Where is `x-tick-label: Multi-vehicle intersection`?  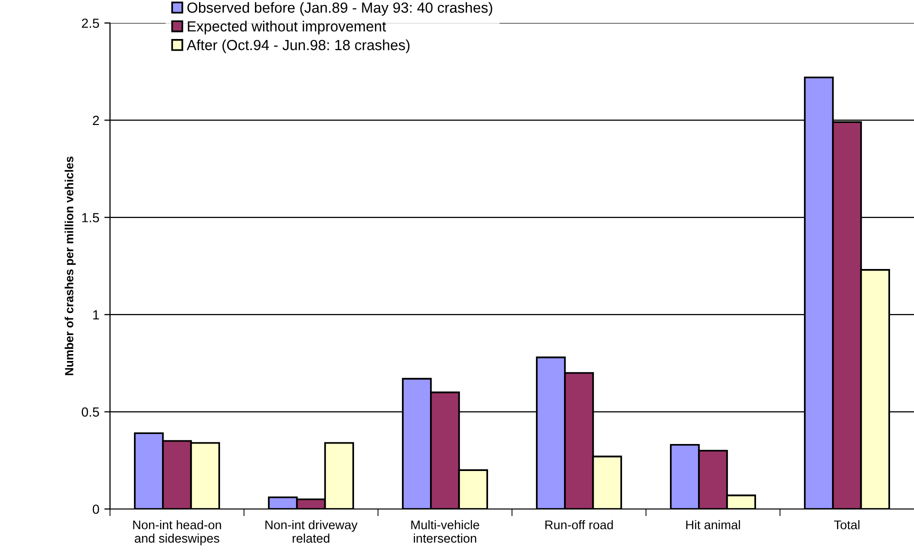 x-tick-label: Multi-vehicle intersection is located at coordinates (445, 531).